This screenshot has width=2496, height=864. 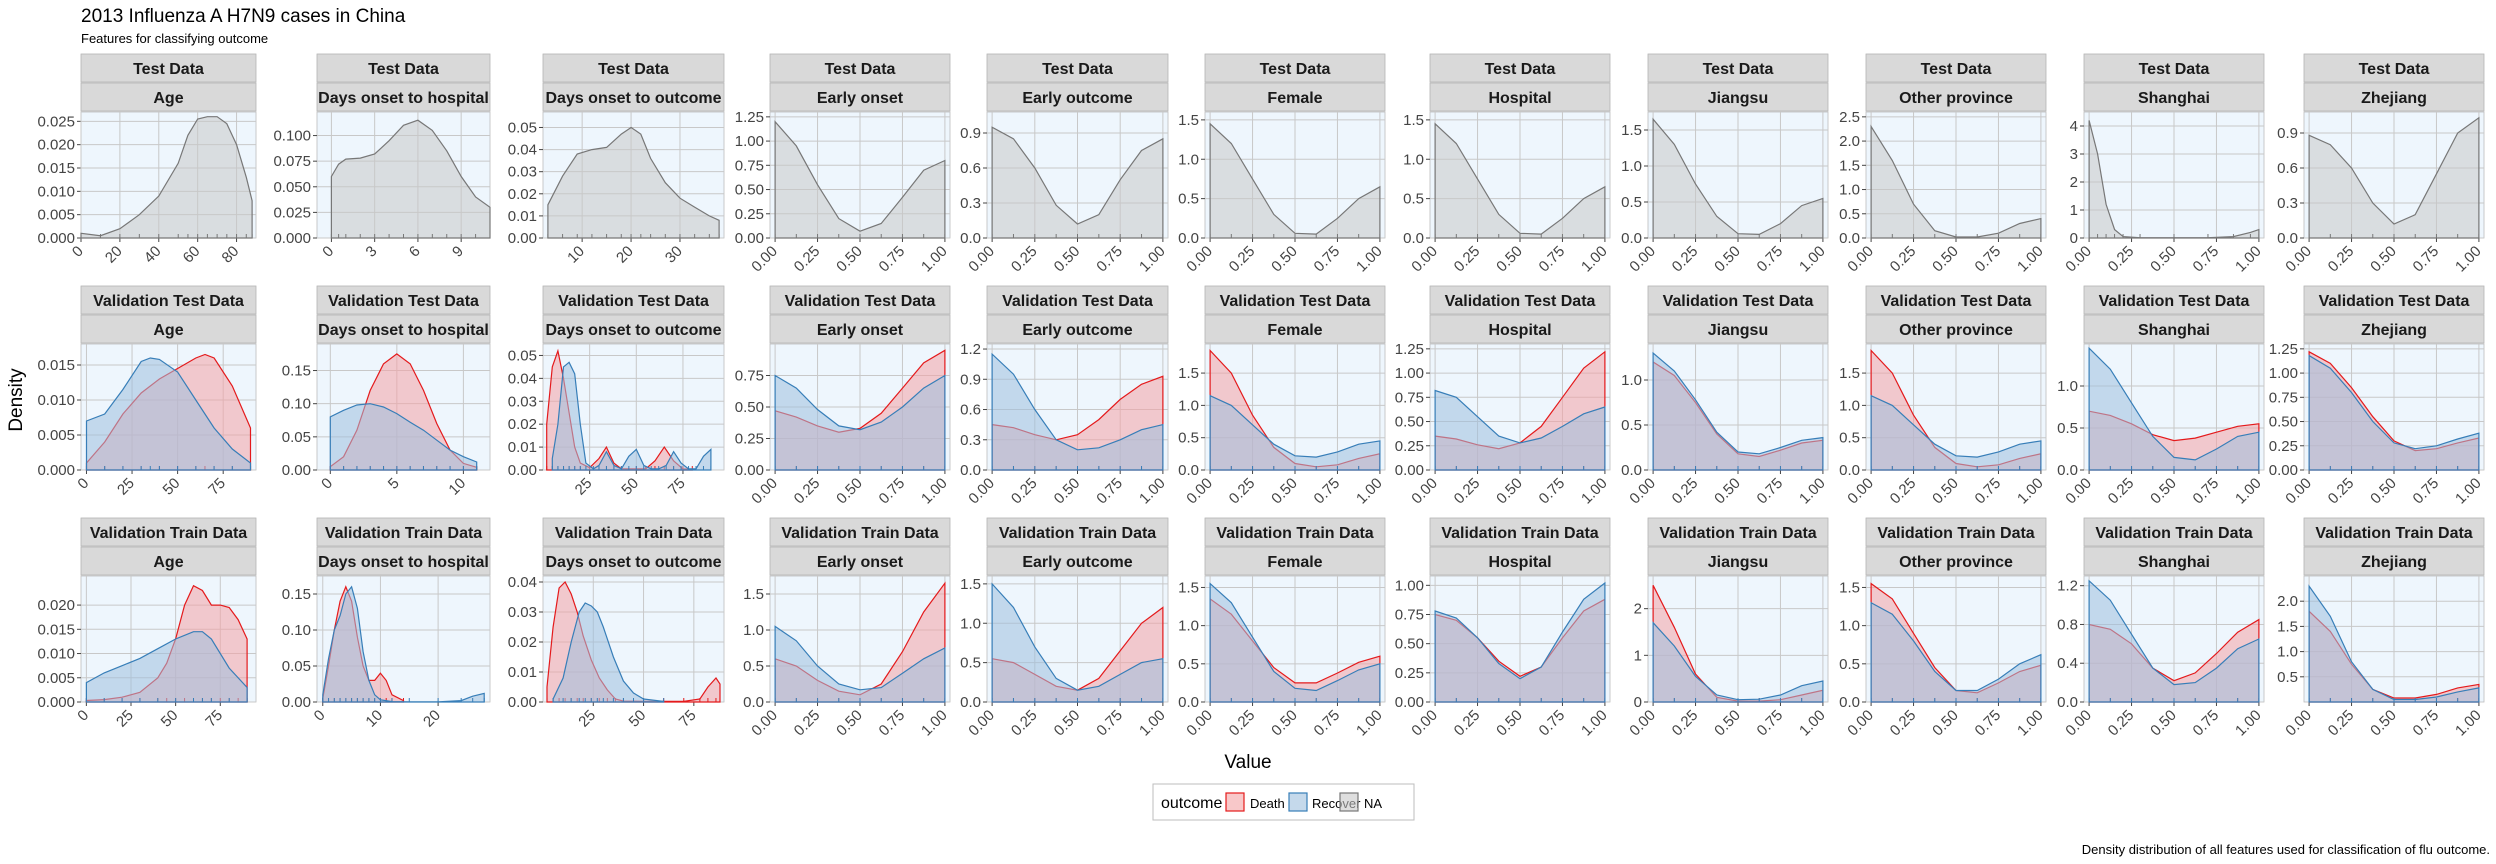 What do you see at coordinates (126, 487) in the screenshot?
I see `tick-label-x: 25` at bounding box center [126, 487].